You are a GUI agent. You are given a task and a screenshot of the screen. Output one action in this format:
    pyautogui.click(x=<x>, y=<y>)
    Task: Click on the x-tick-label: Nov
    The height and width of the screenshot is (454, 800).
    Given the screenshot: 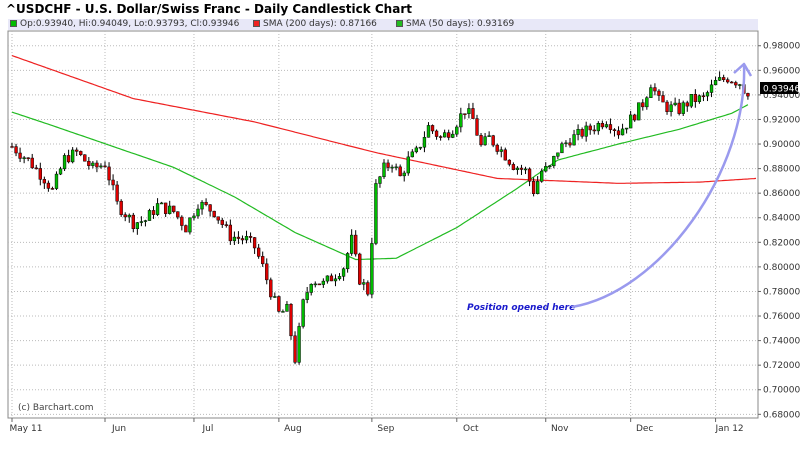 What is the action you would take?
    pyautogui.click(x=560, y=429)
    